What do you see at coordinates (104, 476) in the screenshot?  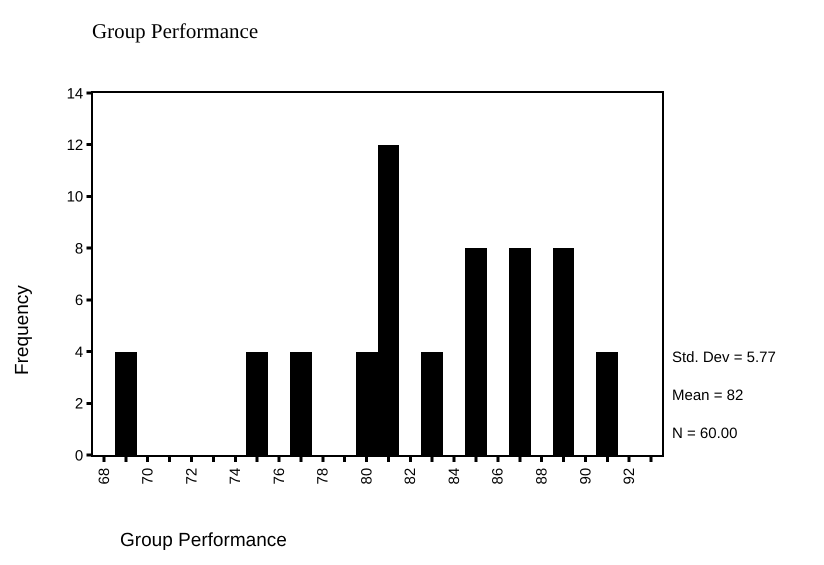 I see `x-tick-label: 68` at bounding box center [104, 476].